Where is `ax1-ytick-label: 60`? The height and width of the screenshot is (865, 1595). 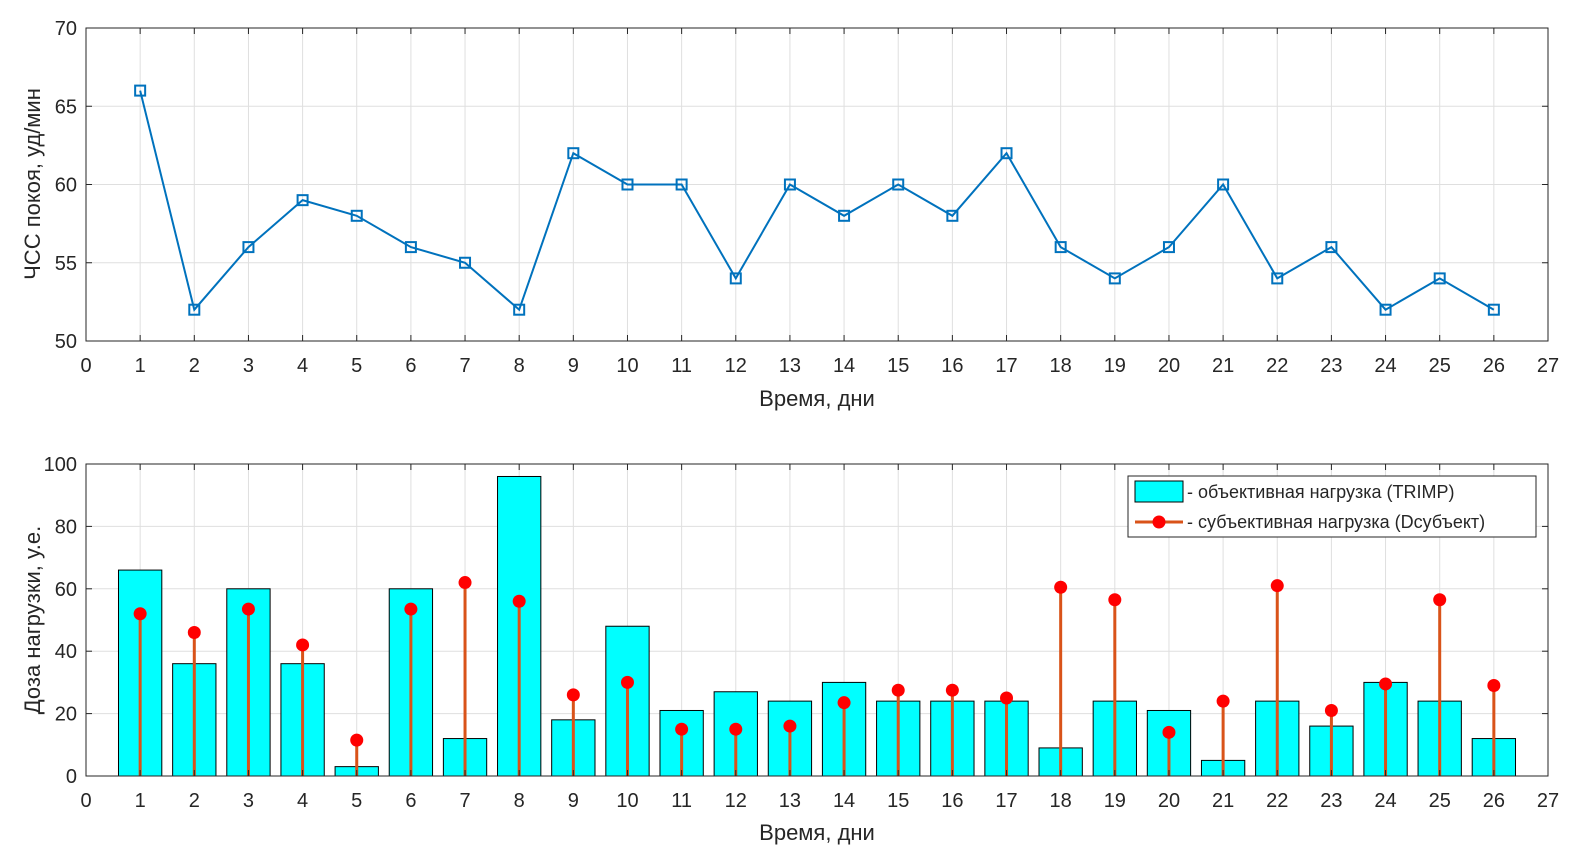
ax1-ytick-label: 60 is located at coordinates (66, 186).